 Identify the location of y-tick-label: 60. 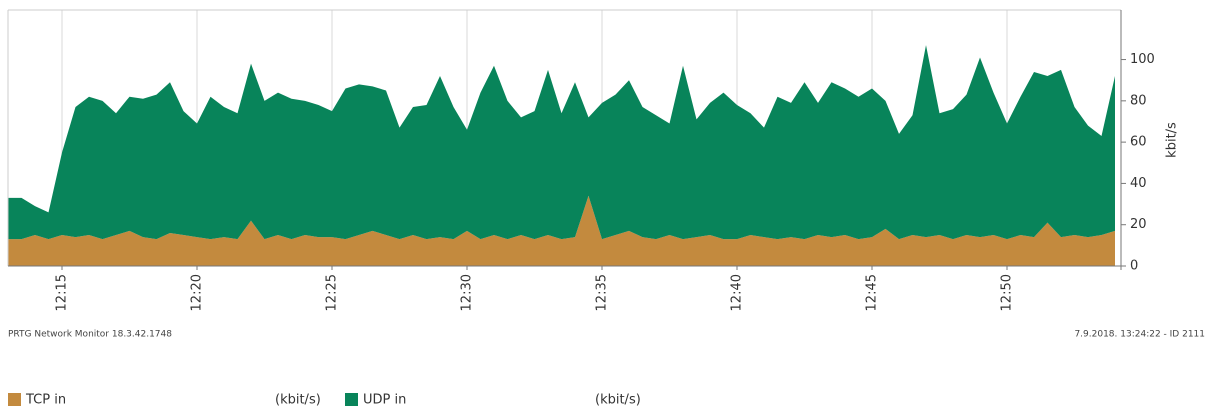
(1138, 142).